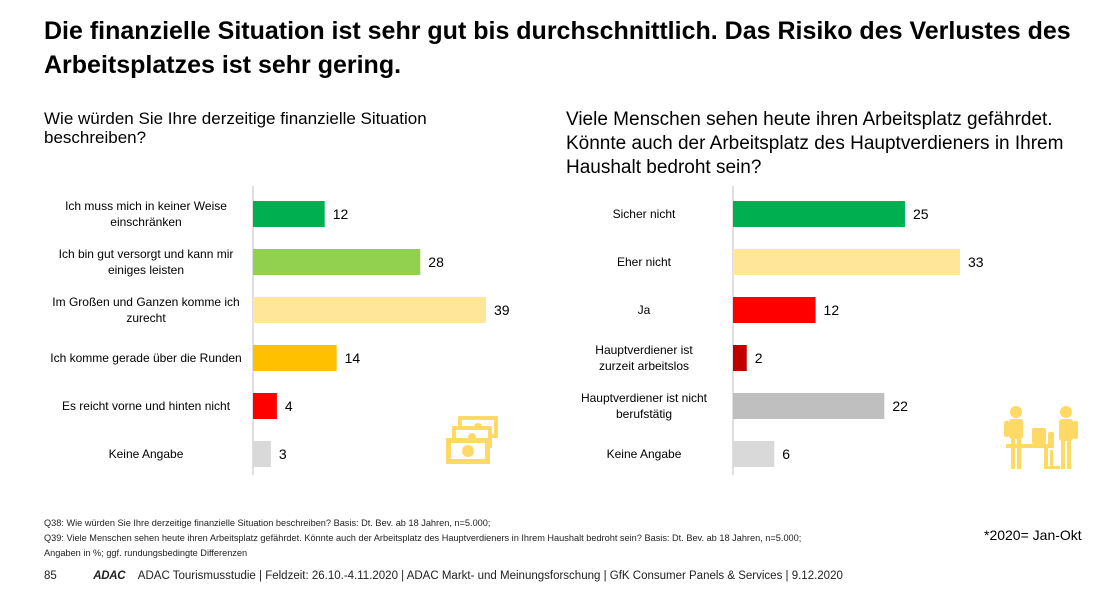  Describe the element at coordinates (1033, 535) in the screenshot. I see `period-note: *2020= Jan-Okt` at that location.